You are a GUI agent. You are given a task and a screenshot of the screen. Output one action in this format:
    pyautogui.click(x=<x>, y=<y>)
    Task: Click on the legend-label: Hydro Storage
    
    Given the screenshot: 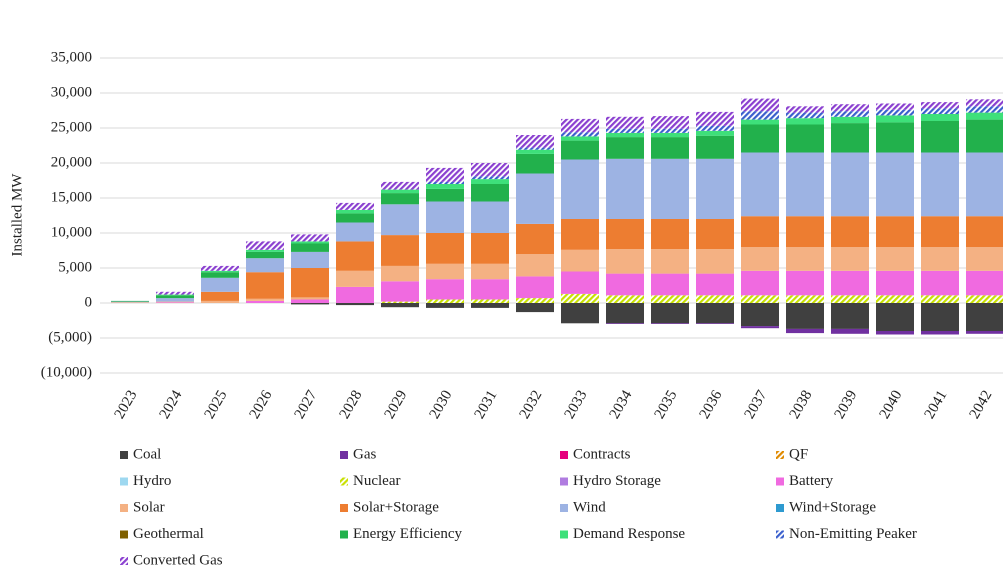 What is the action you would take?
    pyautogui.click(x=617, y=481)
    